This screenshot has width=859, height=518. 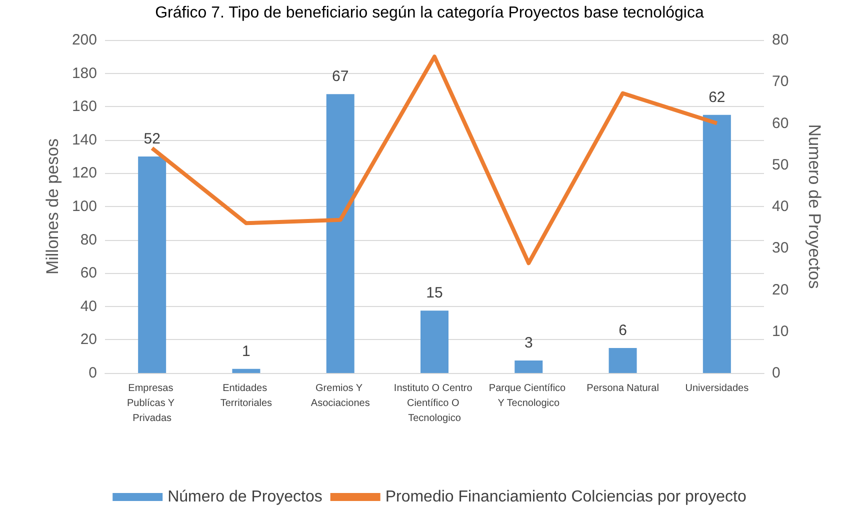 I want to click on y2-tick-label: 80, so click(x=780, y=40).